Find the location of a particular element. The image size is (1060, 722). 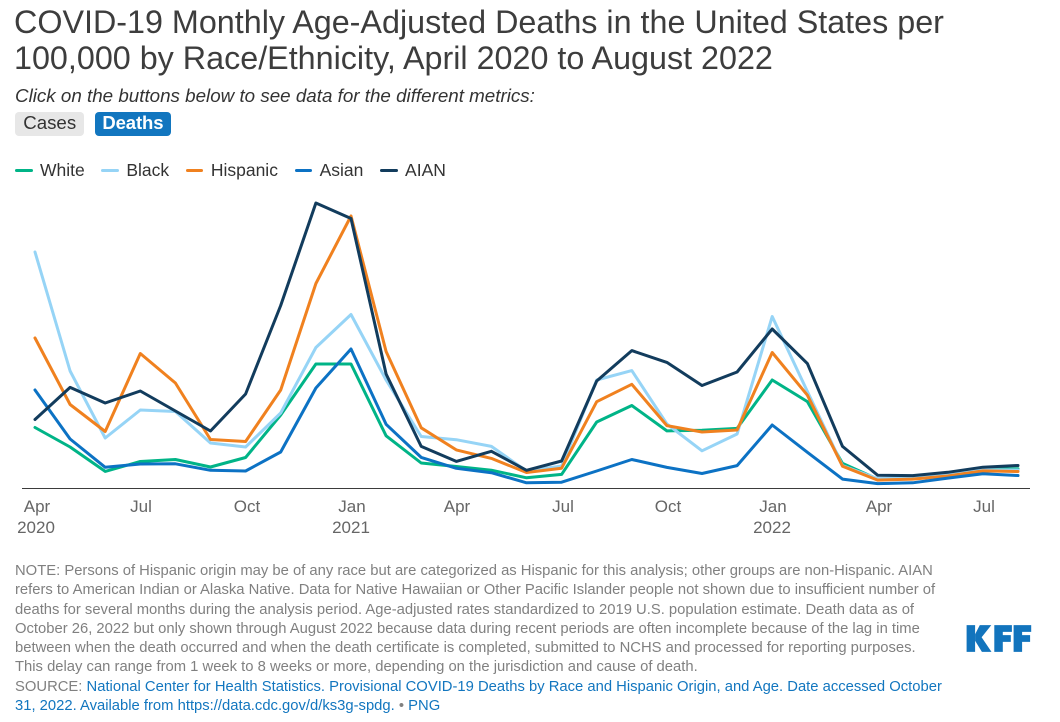

svg-text: 2022 is located at coordinates (772, 527).